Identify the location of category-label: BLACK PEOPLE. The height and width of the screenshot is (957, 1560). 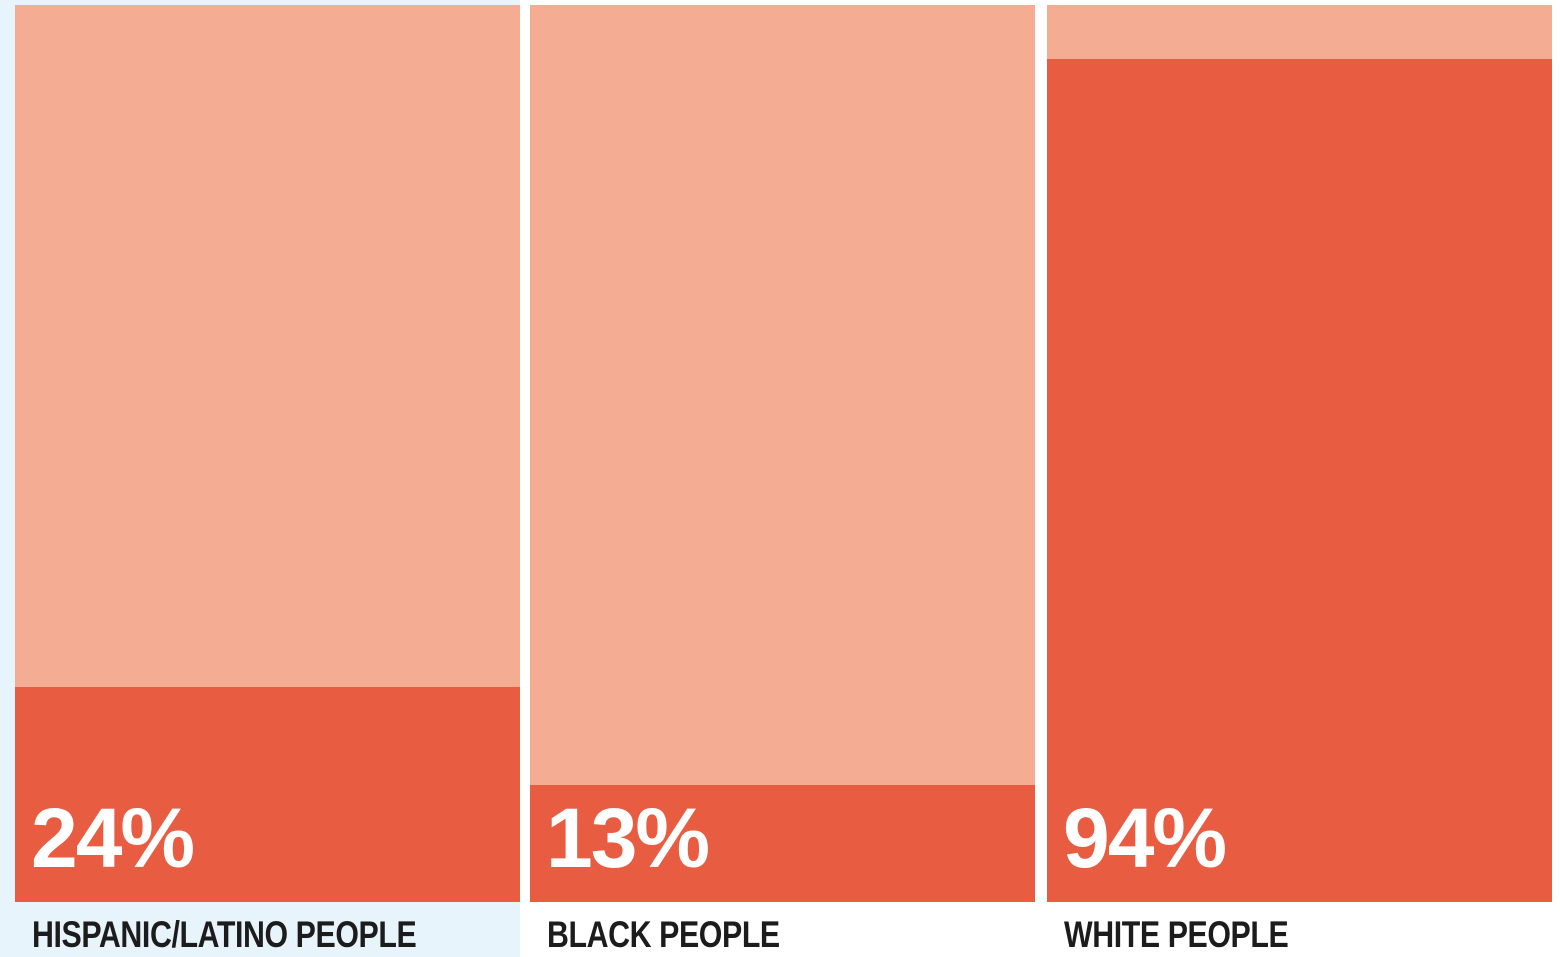
(663, 934).